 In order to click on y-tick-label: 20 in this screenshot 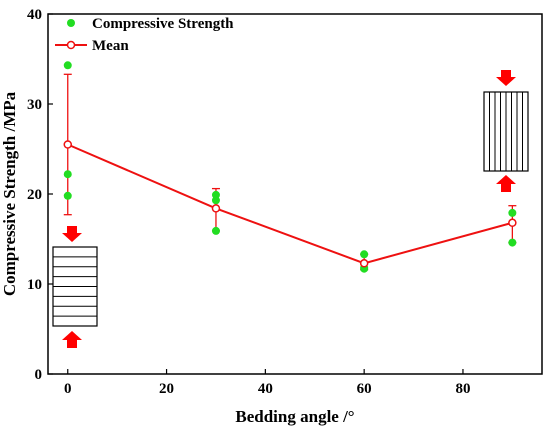, I will do `click(34, 195)`.